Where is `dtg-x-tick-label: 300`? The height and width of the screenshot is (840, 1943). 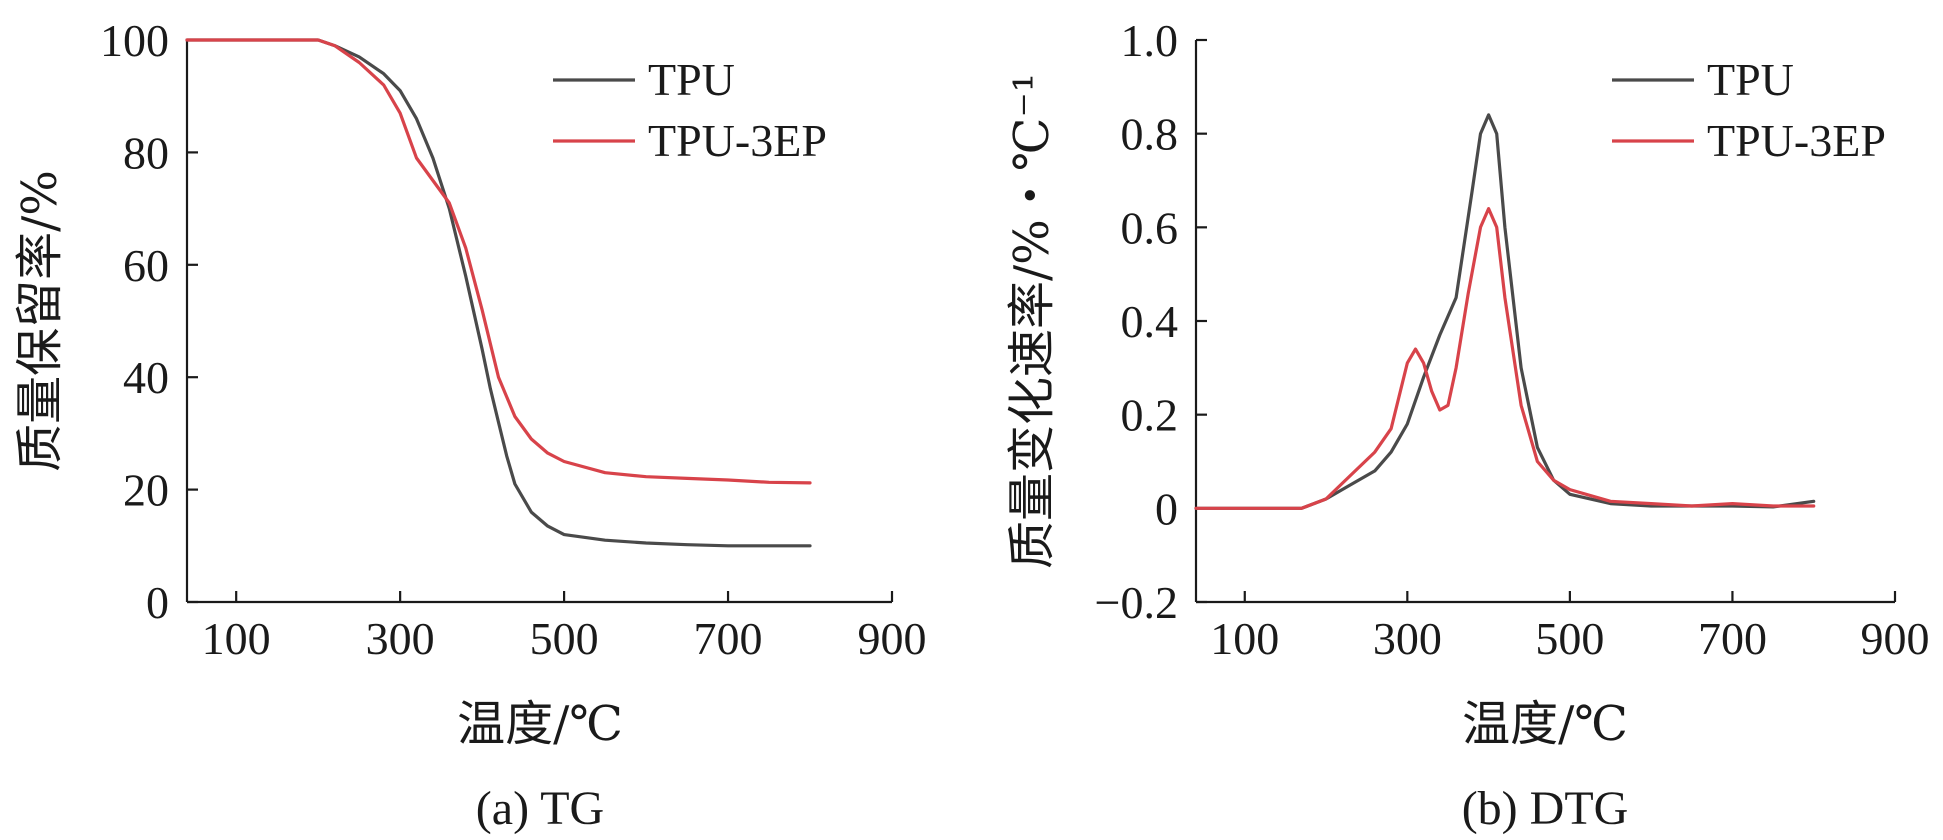 dtg-x-tick-label: 300 is located at coordinates (1407, 638).